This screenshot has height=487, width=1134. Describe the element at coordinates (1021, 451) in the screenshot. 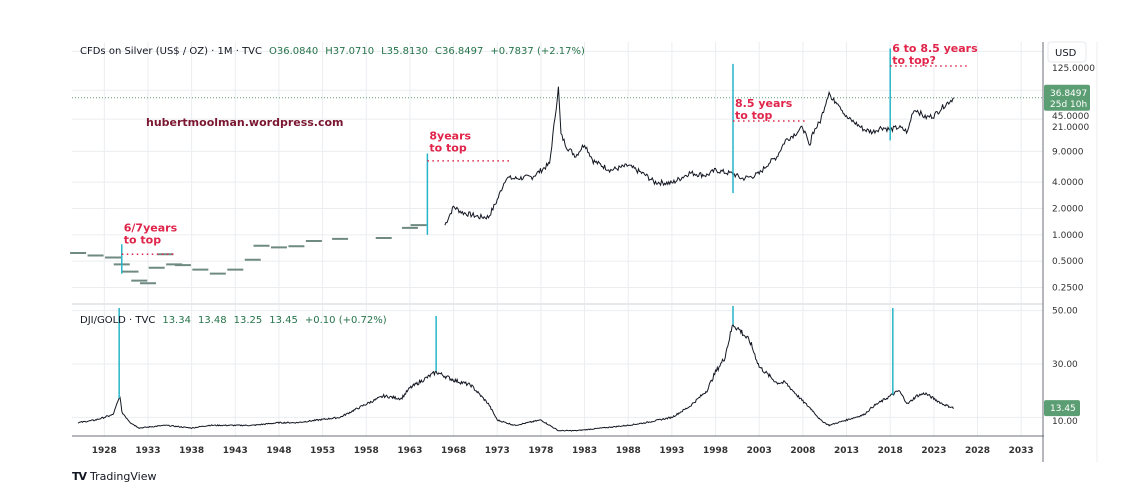

I see `x-tick-label: 2033` at that location.